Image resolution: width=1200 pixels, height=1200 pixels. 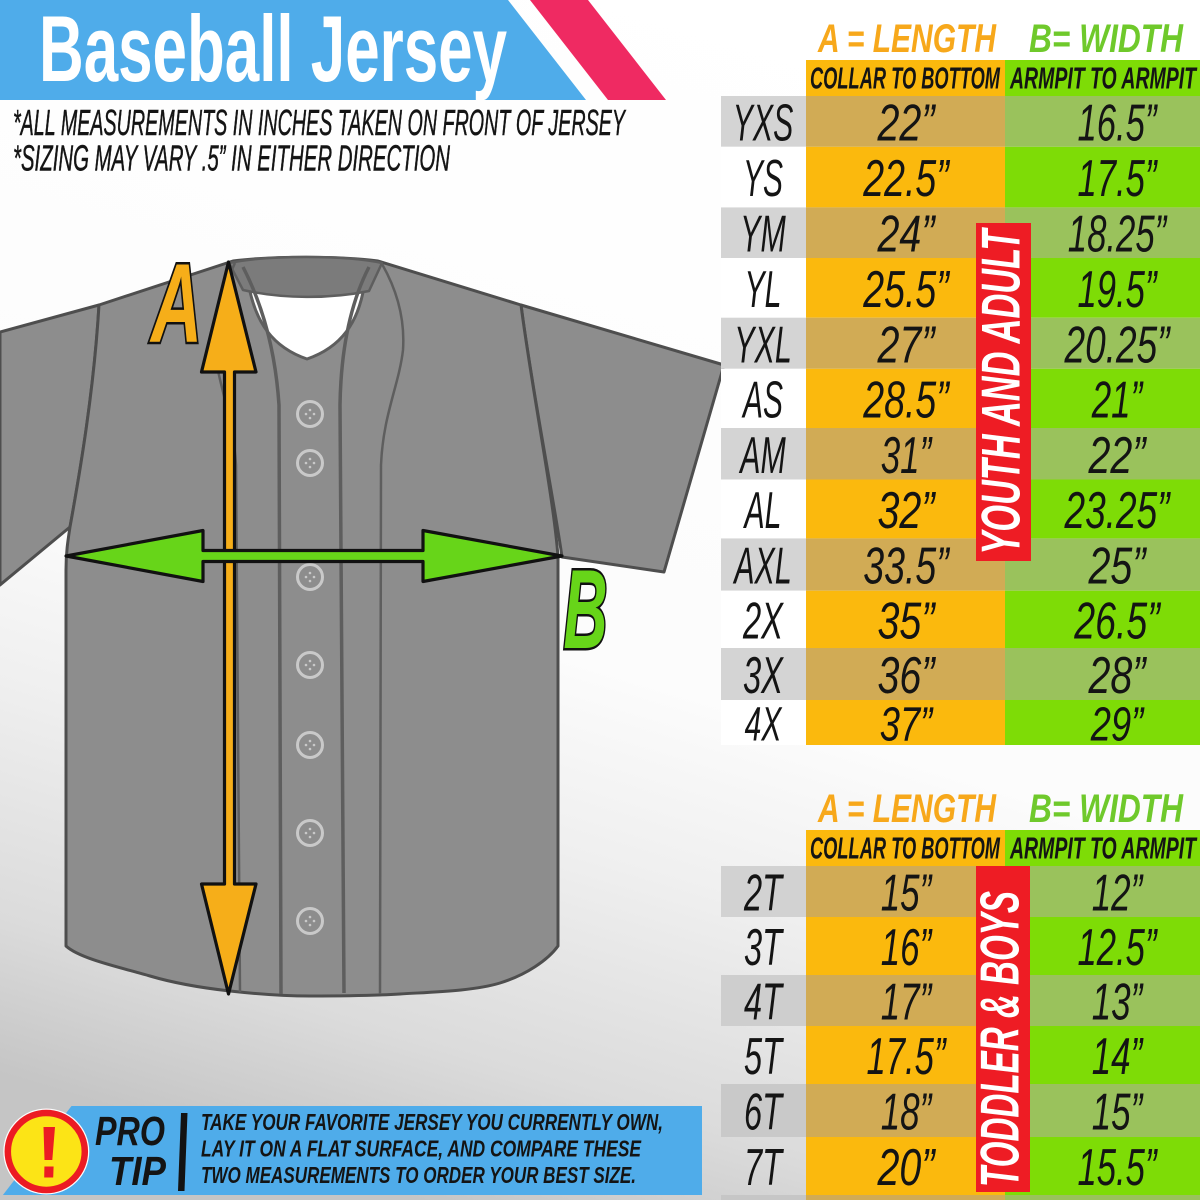 What do you see at coordinates (764, 1168) in the screenshot?
I see `svg-text: 7T` at bounding box center [764, 1168].